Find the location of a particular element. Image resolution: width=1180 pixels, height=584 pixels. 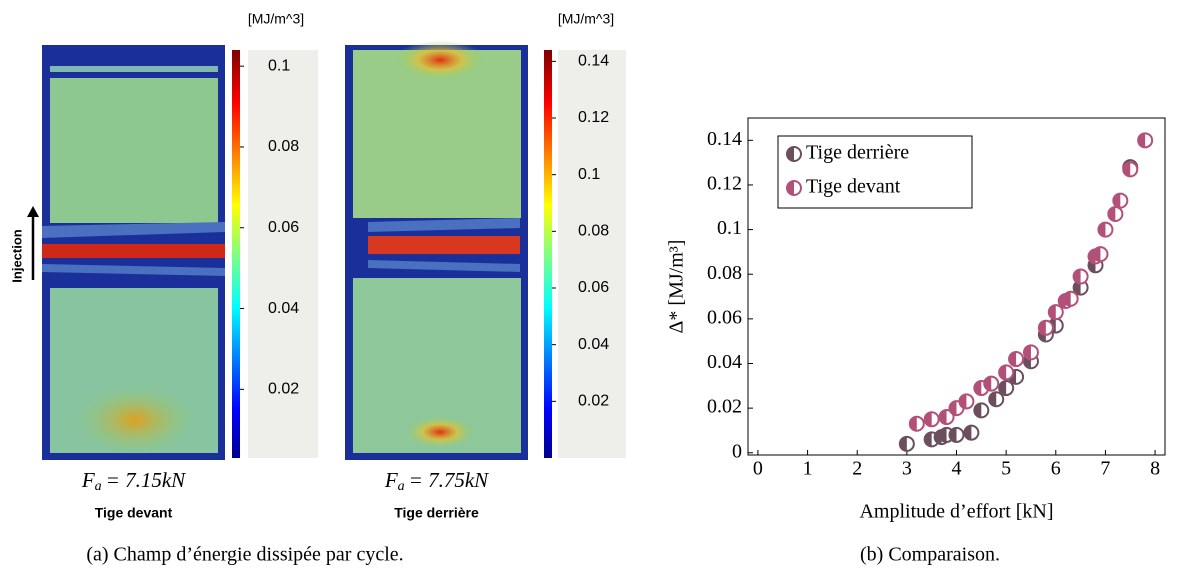

x-tick-label: 8 is located at coordinates (1155, 469).